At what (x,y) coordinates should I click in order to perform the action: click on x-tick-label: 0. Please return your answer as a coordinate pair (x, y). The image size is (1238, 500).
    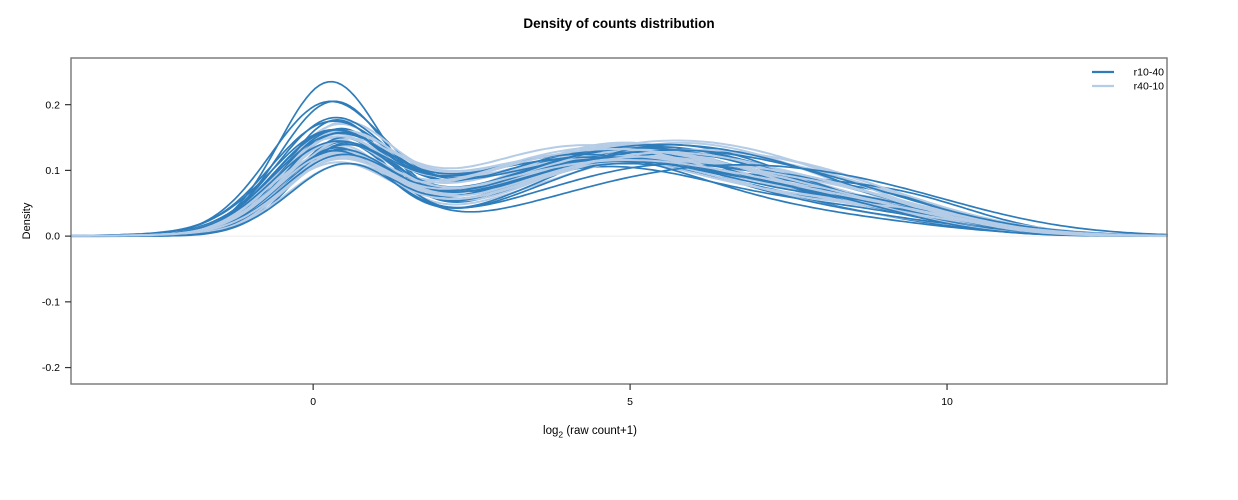
    Looking at the image, I should click on (313, 402).